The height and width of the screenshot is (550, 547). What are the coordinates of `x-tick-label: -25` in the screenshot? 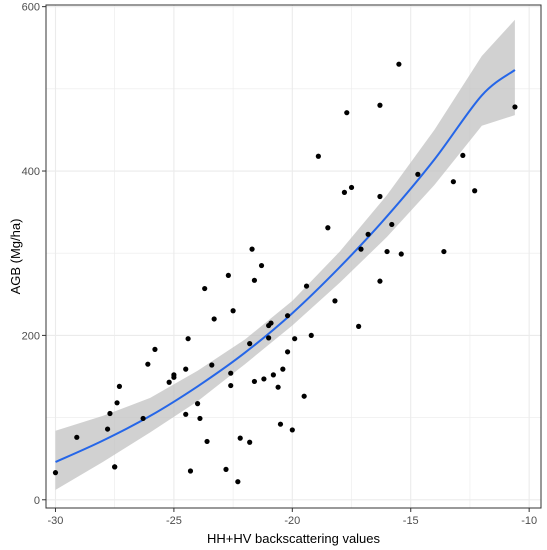 It's located at (174, 521).